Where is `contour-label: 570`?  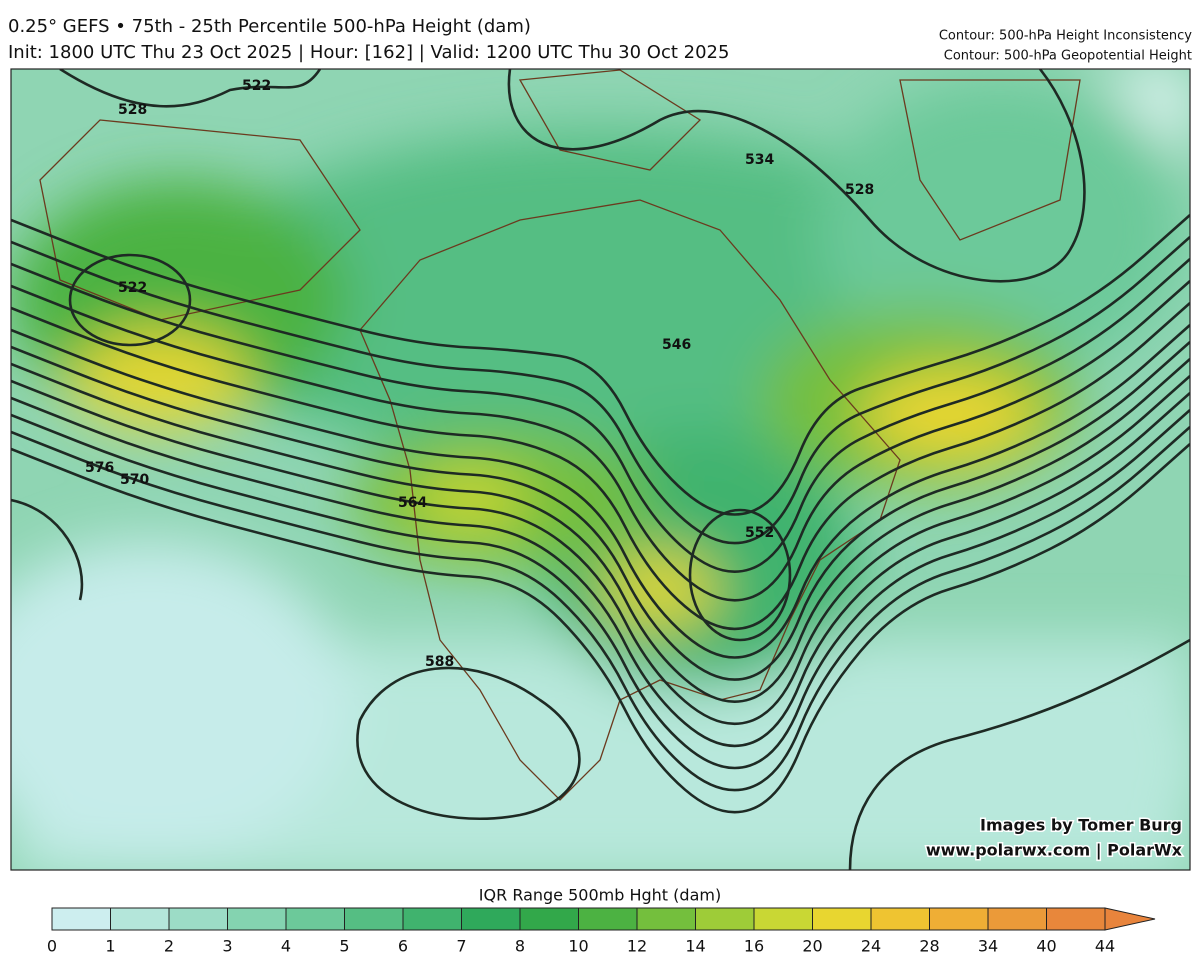 contour-label: 570 is located at coordinates (134, 480).